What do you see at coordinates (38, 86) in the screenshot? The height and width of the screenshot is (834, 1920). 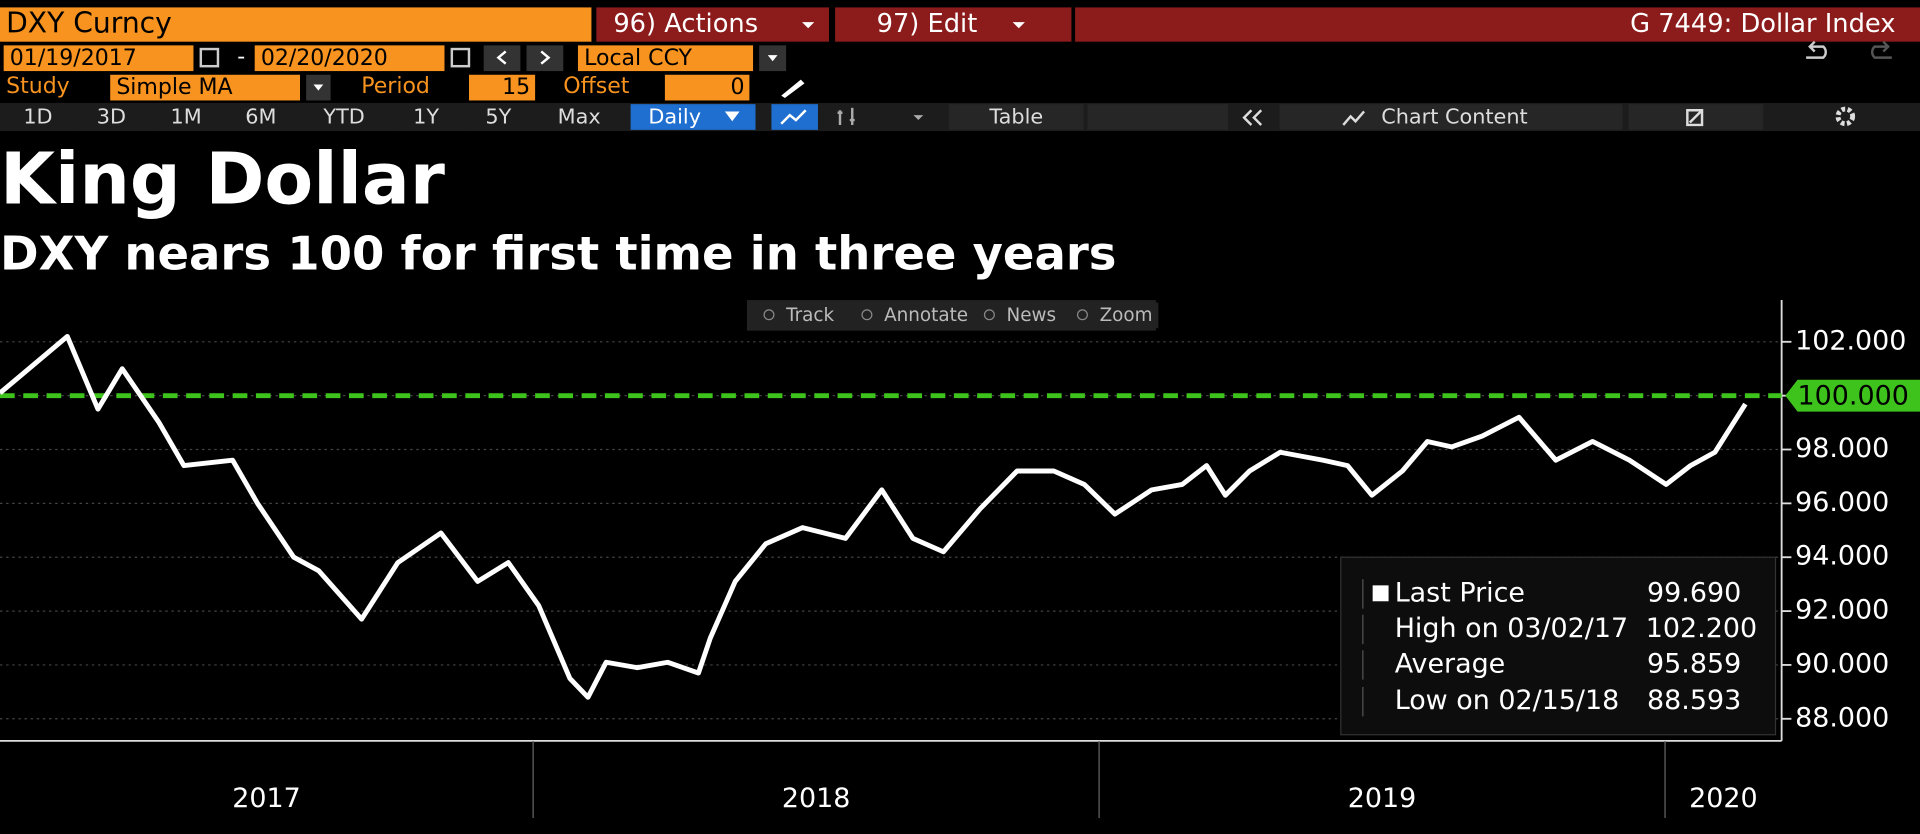 I see `study-label: Study` at bounding box center [38, 86].